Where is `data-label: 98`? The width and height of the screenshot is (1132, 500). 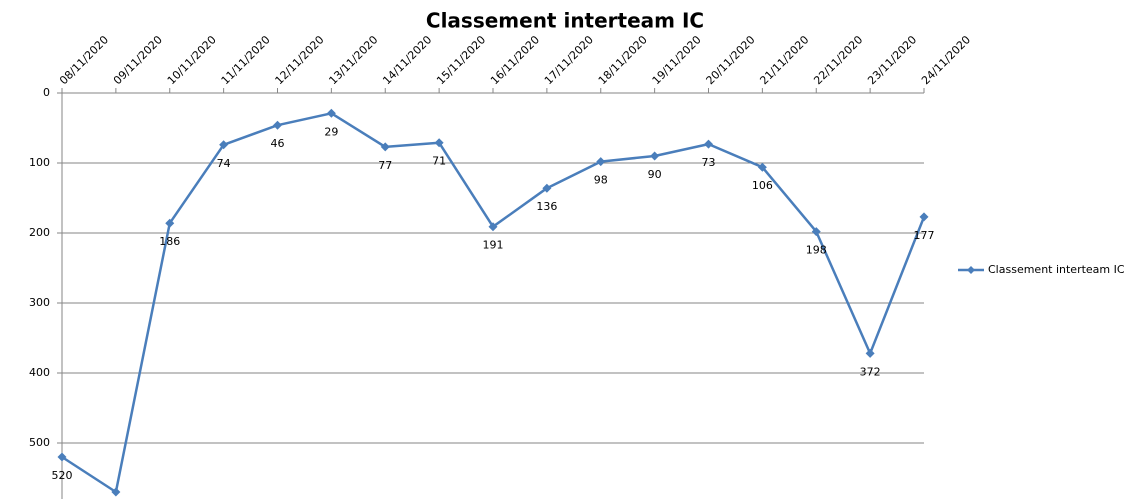 data-label: 98 is located at coordinates (601, 180).